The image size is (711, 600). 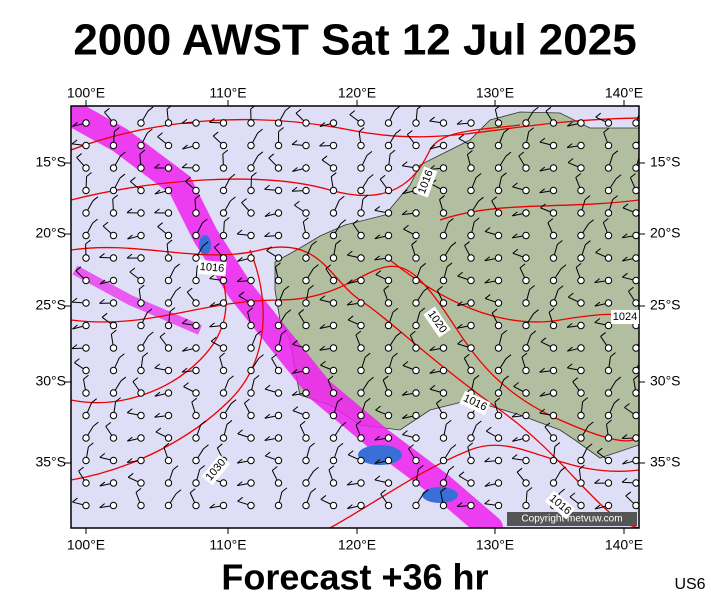 What do you see at coordinates (50, 162) in the screenshot?
I see `lat-label: 15°S` at bounding box center [50, 162].